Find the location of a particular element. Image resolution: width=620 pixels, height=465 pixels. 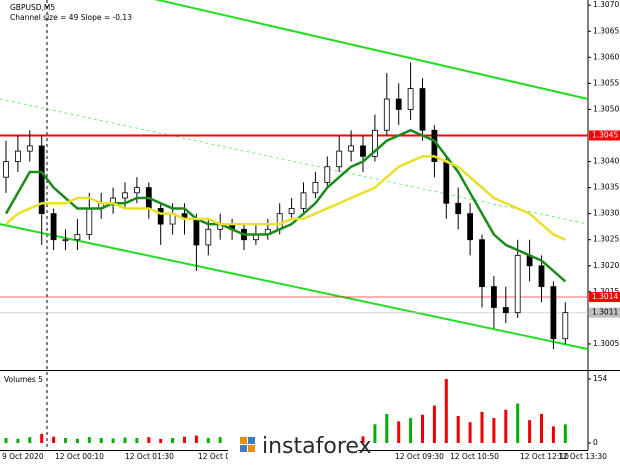

y-tick-label: 1.3020 is located at coordinates (606, 265).